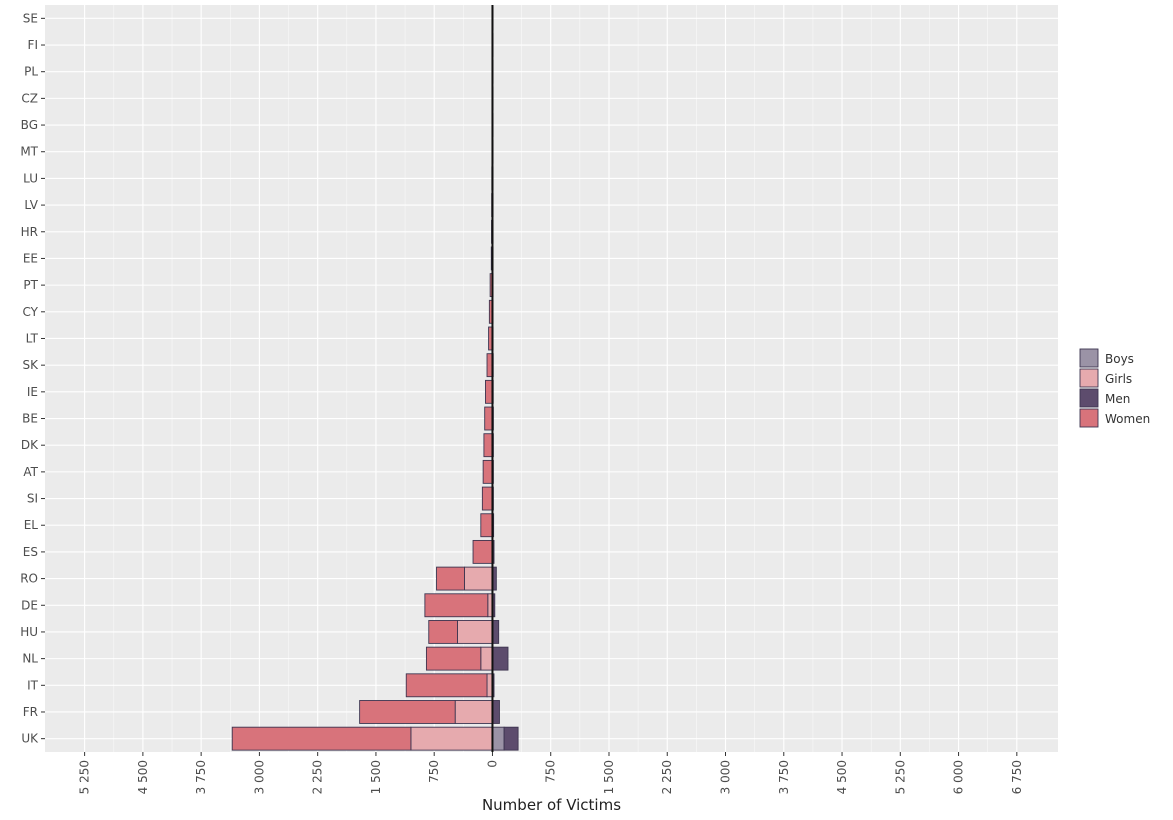 Image resolution: width=1173 pixels, height=820 pixels. I want to click on bar-girls-uk, so click(451, 738).